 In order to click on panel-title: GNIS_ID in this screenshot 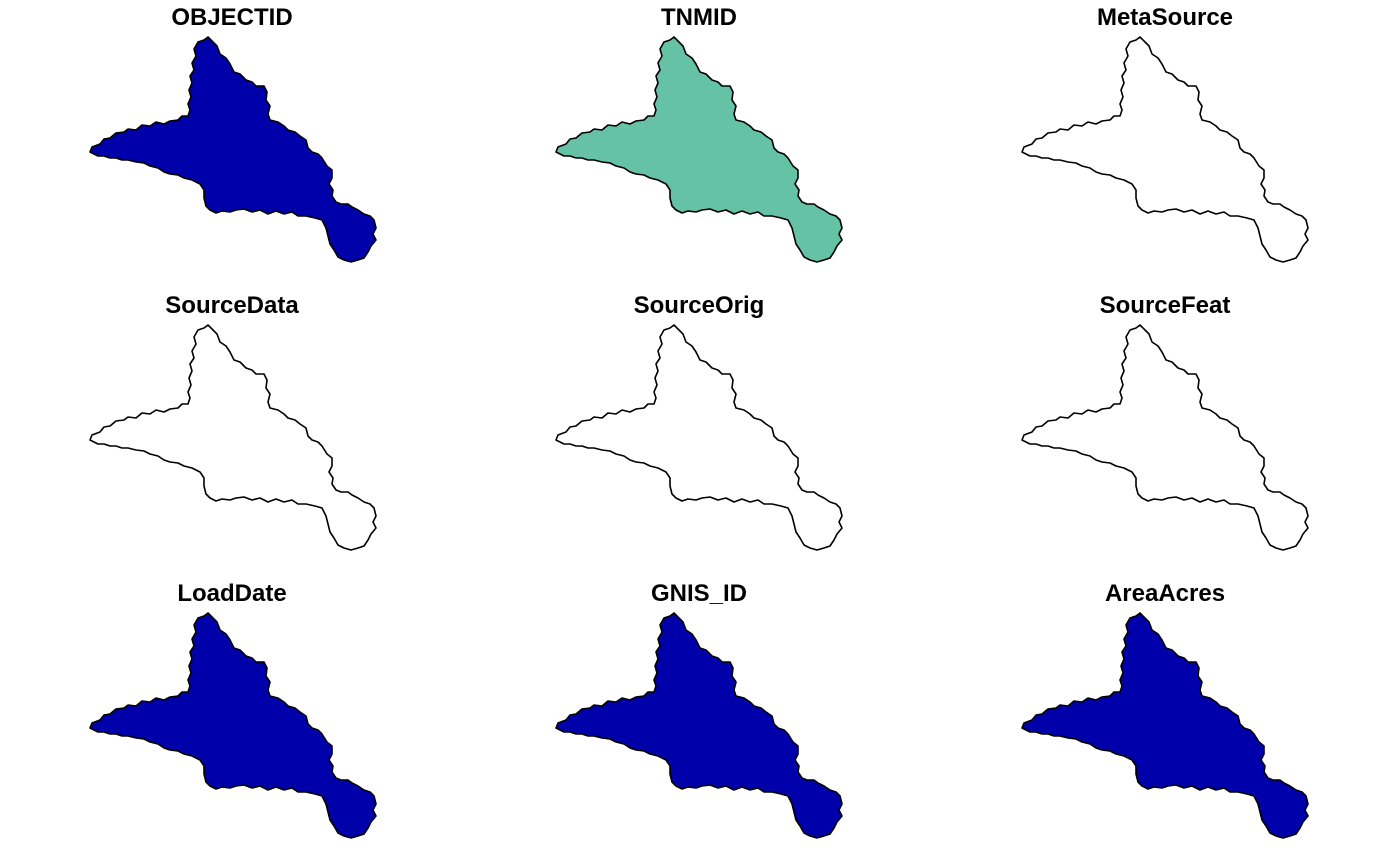, I will do `click(699, 593)`.